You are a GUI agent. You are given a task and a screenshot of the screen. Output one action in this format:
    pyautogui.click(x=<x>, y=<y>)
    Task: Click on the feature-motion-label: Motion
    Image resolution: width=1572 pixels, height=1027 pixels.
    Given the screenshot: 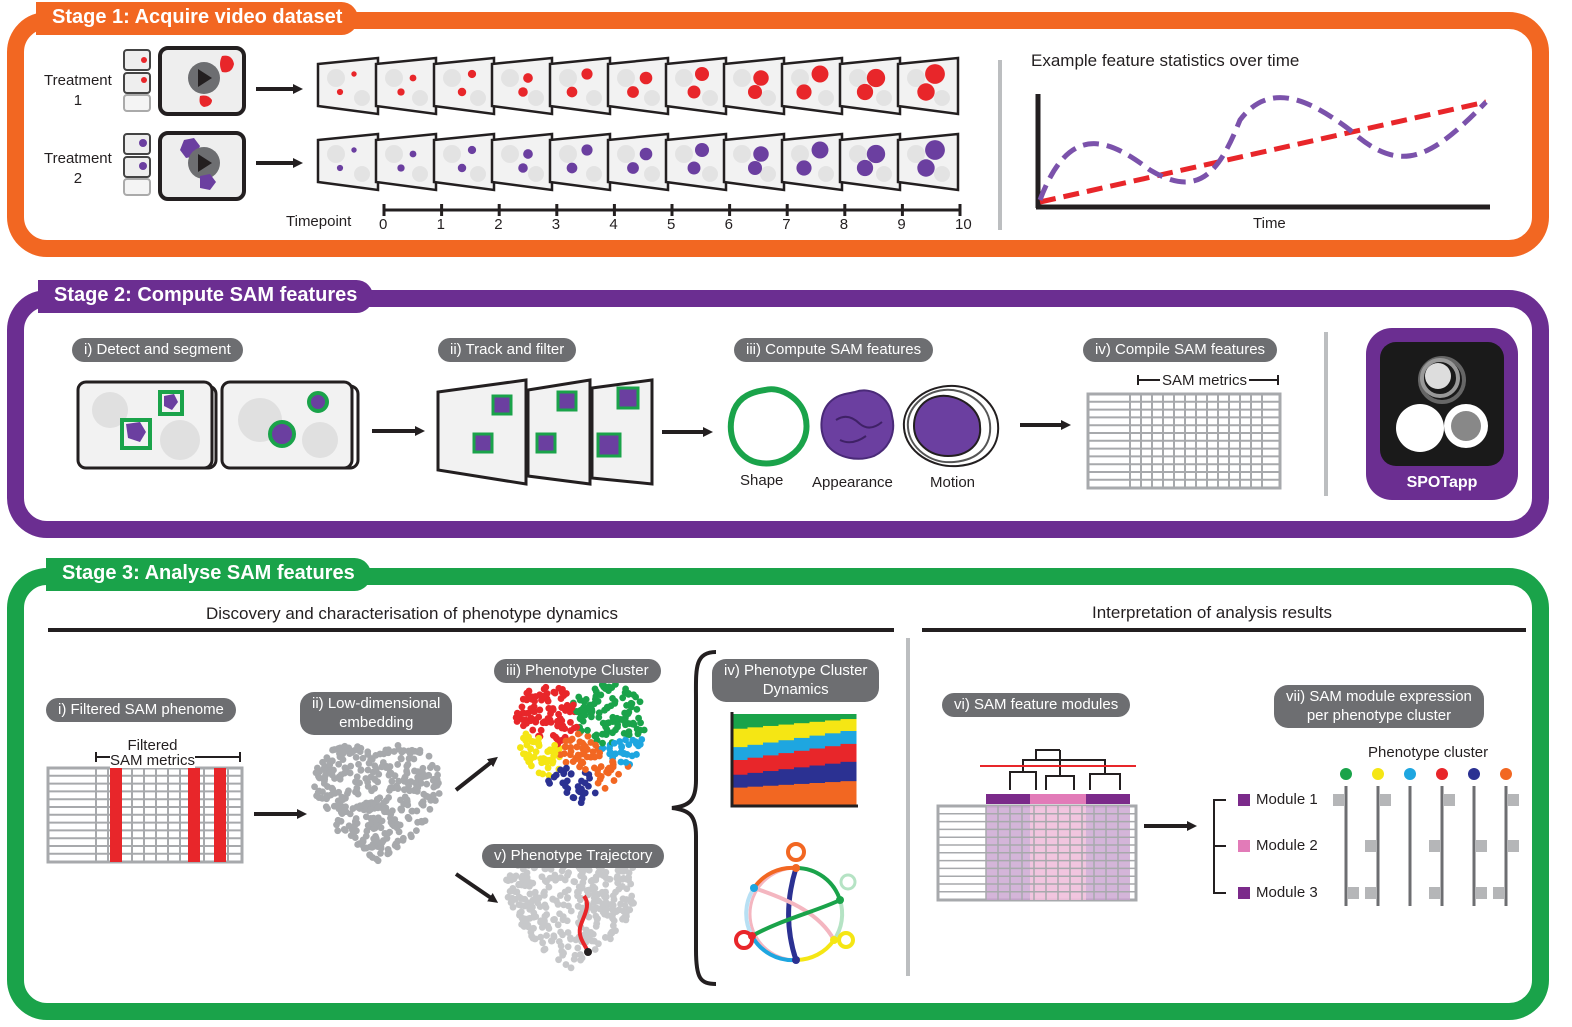 What is the action you would take?
    pyautogui.click(x=953, y=482)
    